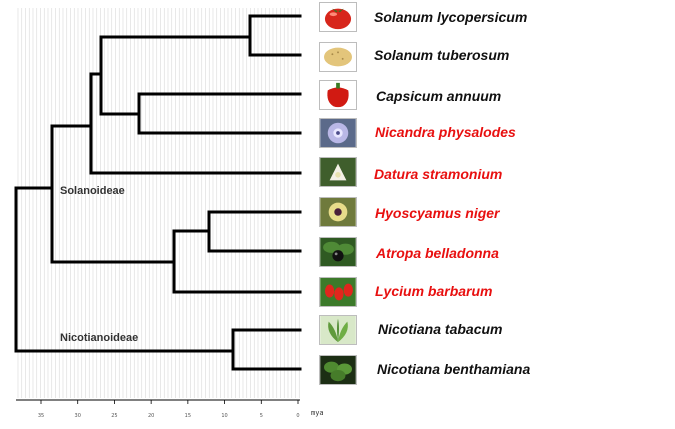 The height and width of the screenshot is (429, 675). Describe the element at coordinates (338, 292) in the screenshot. I see `goji-berry-icon` at that location.